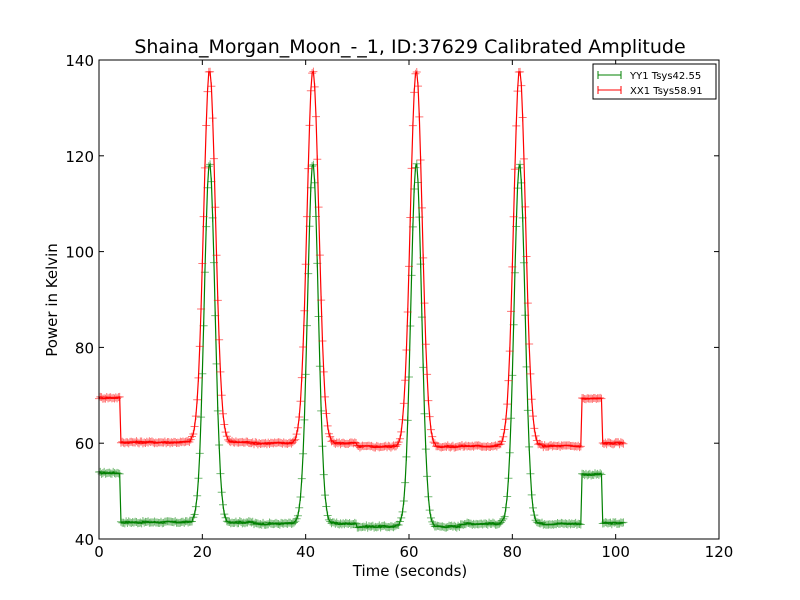 This screenshot has width=800, height=600. What do you see at coordinates (84, 444) in the screenshot?
I see `y-tick-label: 60` at bounding box center [84, 444].